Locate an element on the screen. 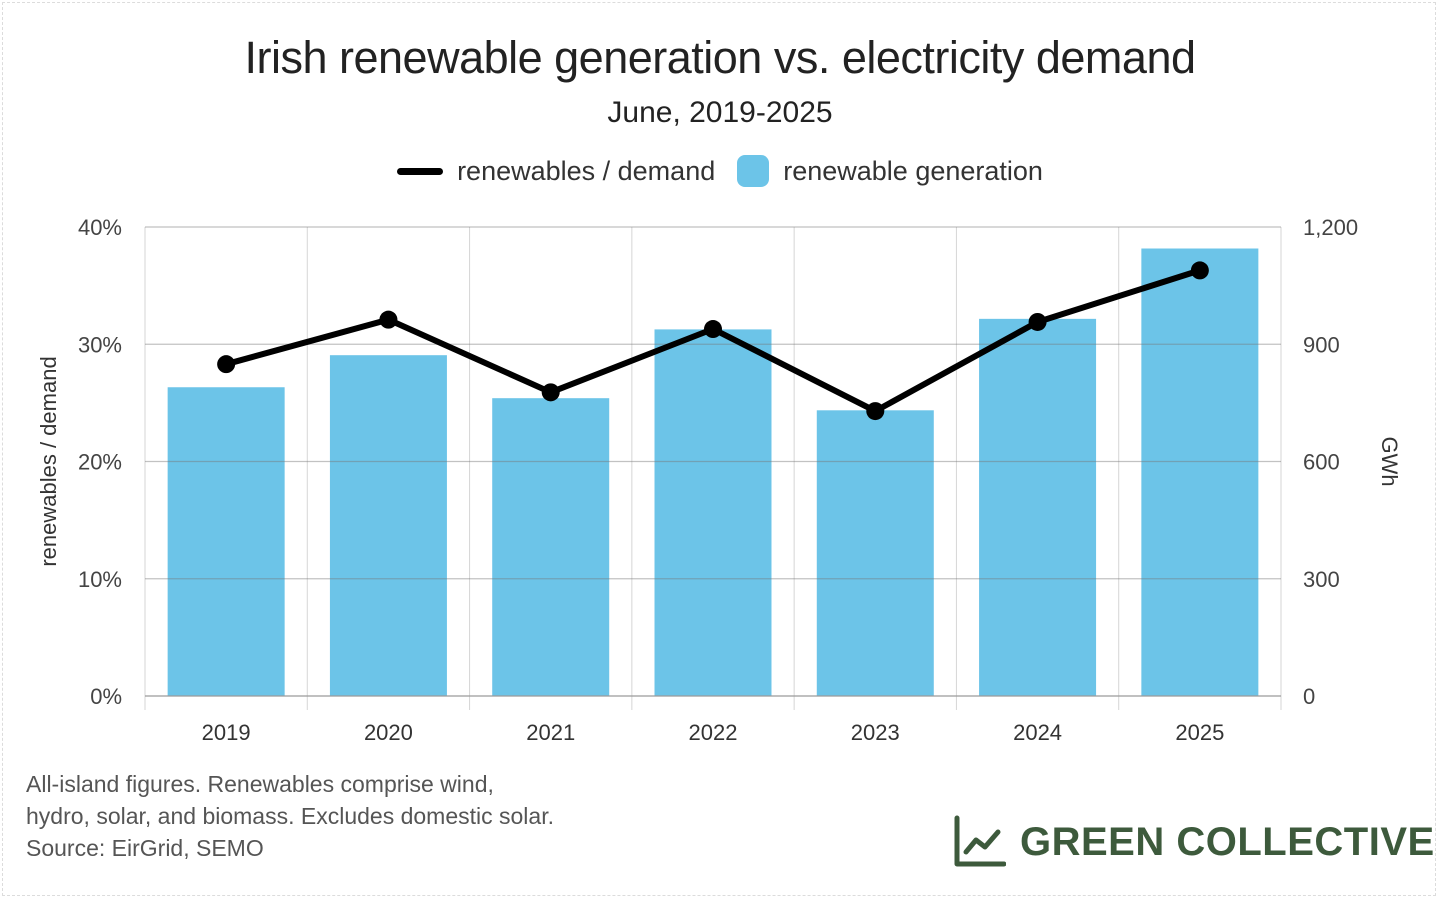 Image resolution: width=1440 pixels, height=900 pixels. legend-item-bar: renewable generation is located at coordinates (890, 171).